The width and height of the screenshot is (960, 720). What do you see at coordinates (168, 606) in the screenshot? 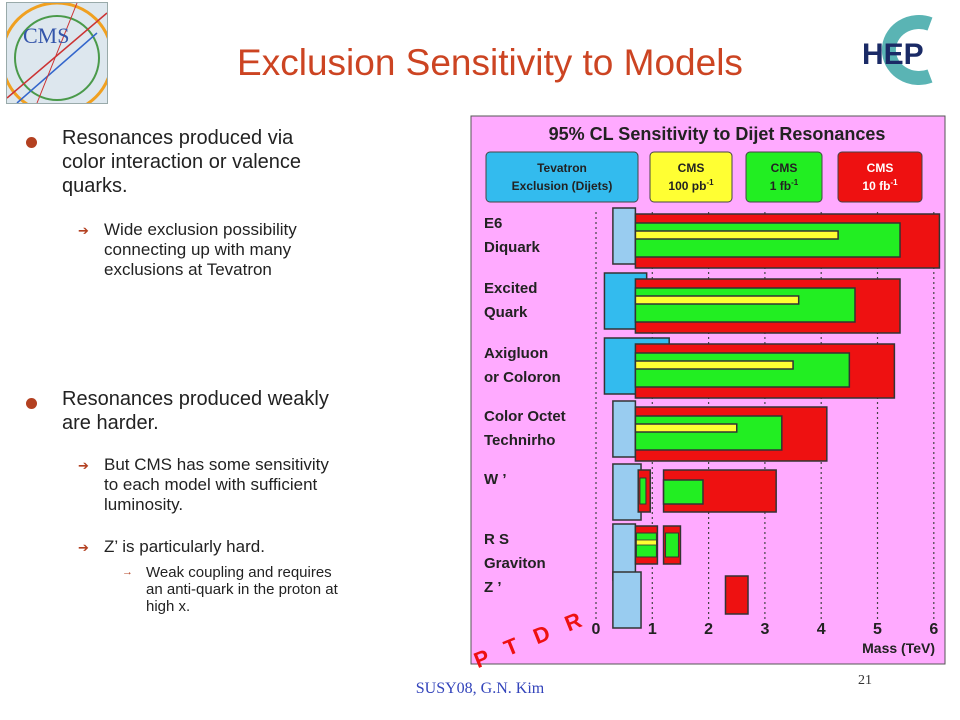
I see `sub-sub-bullet-line: high x.` at bounding box center [168, 606].